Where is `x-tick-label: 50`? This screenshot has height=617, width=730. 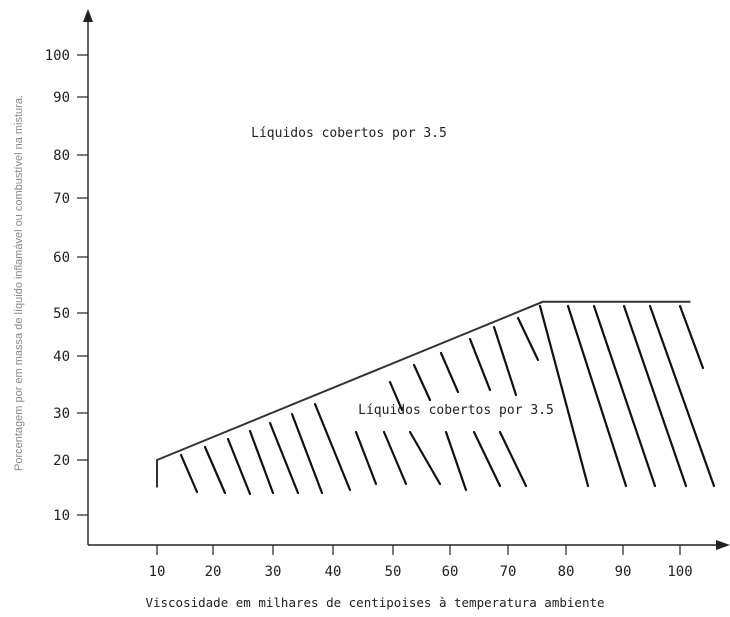
x-tick-label: 50 is located at coordinates (393, 572).